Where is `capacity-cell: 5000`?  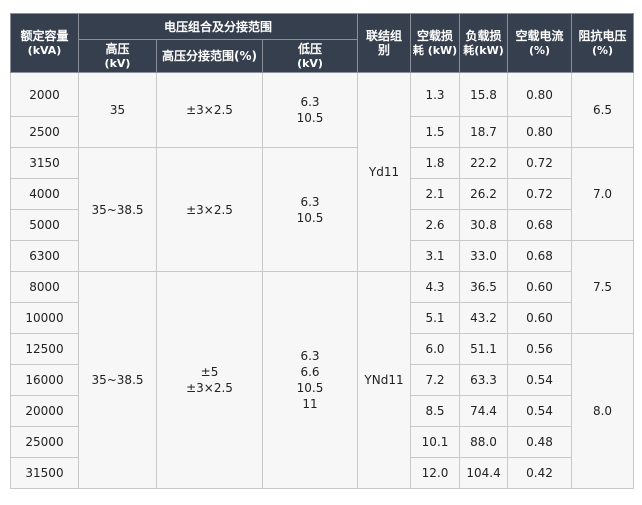
capacity-cell: 5000 is located at coordinates (44, 225).